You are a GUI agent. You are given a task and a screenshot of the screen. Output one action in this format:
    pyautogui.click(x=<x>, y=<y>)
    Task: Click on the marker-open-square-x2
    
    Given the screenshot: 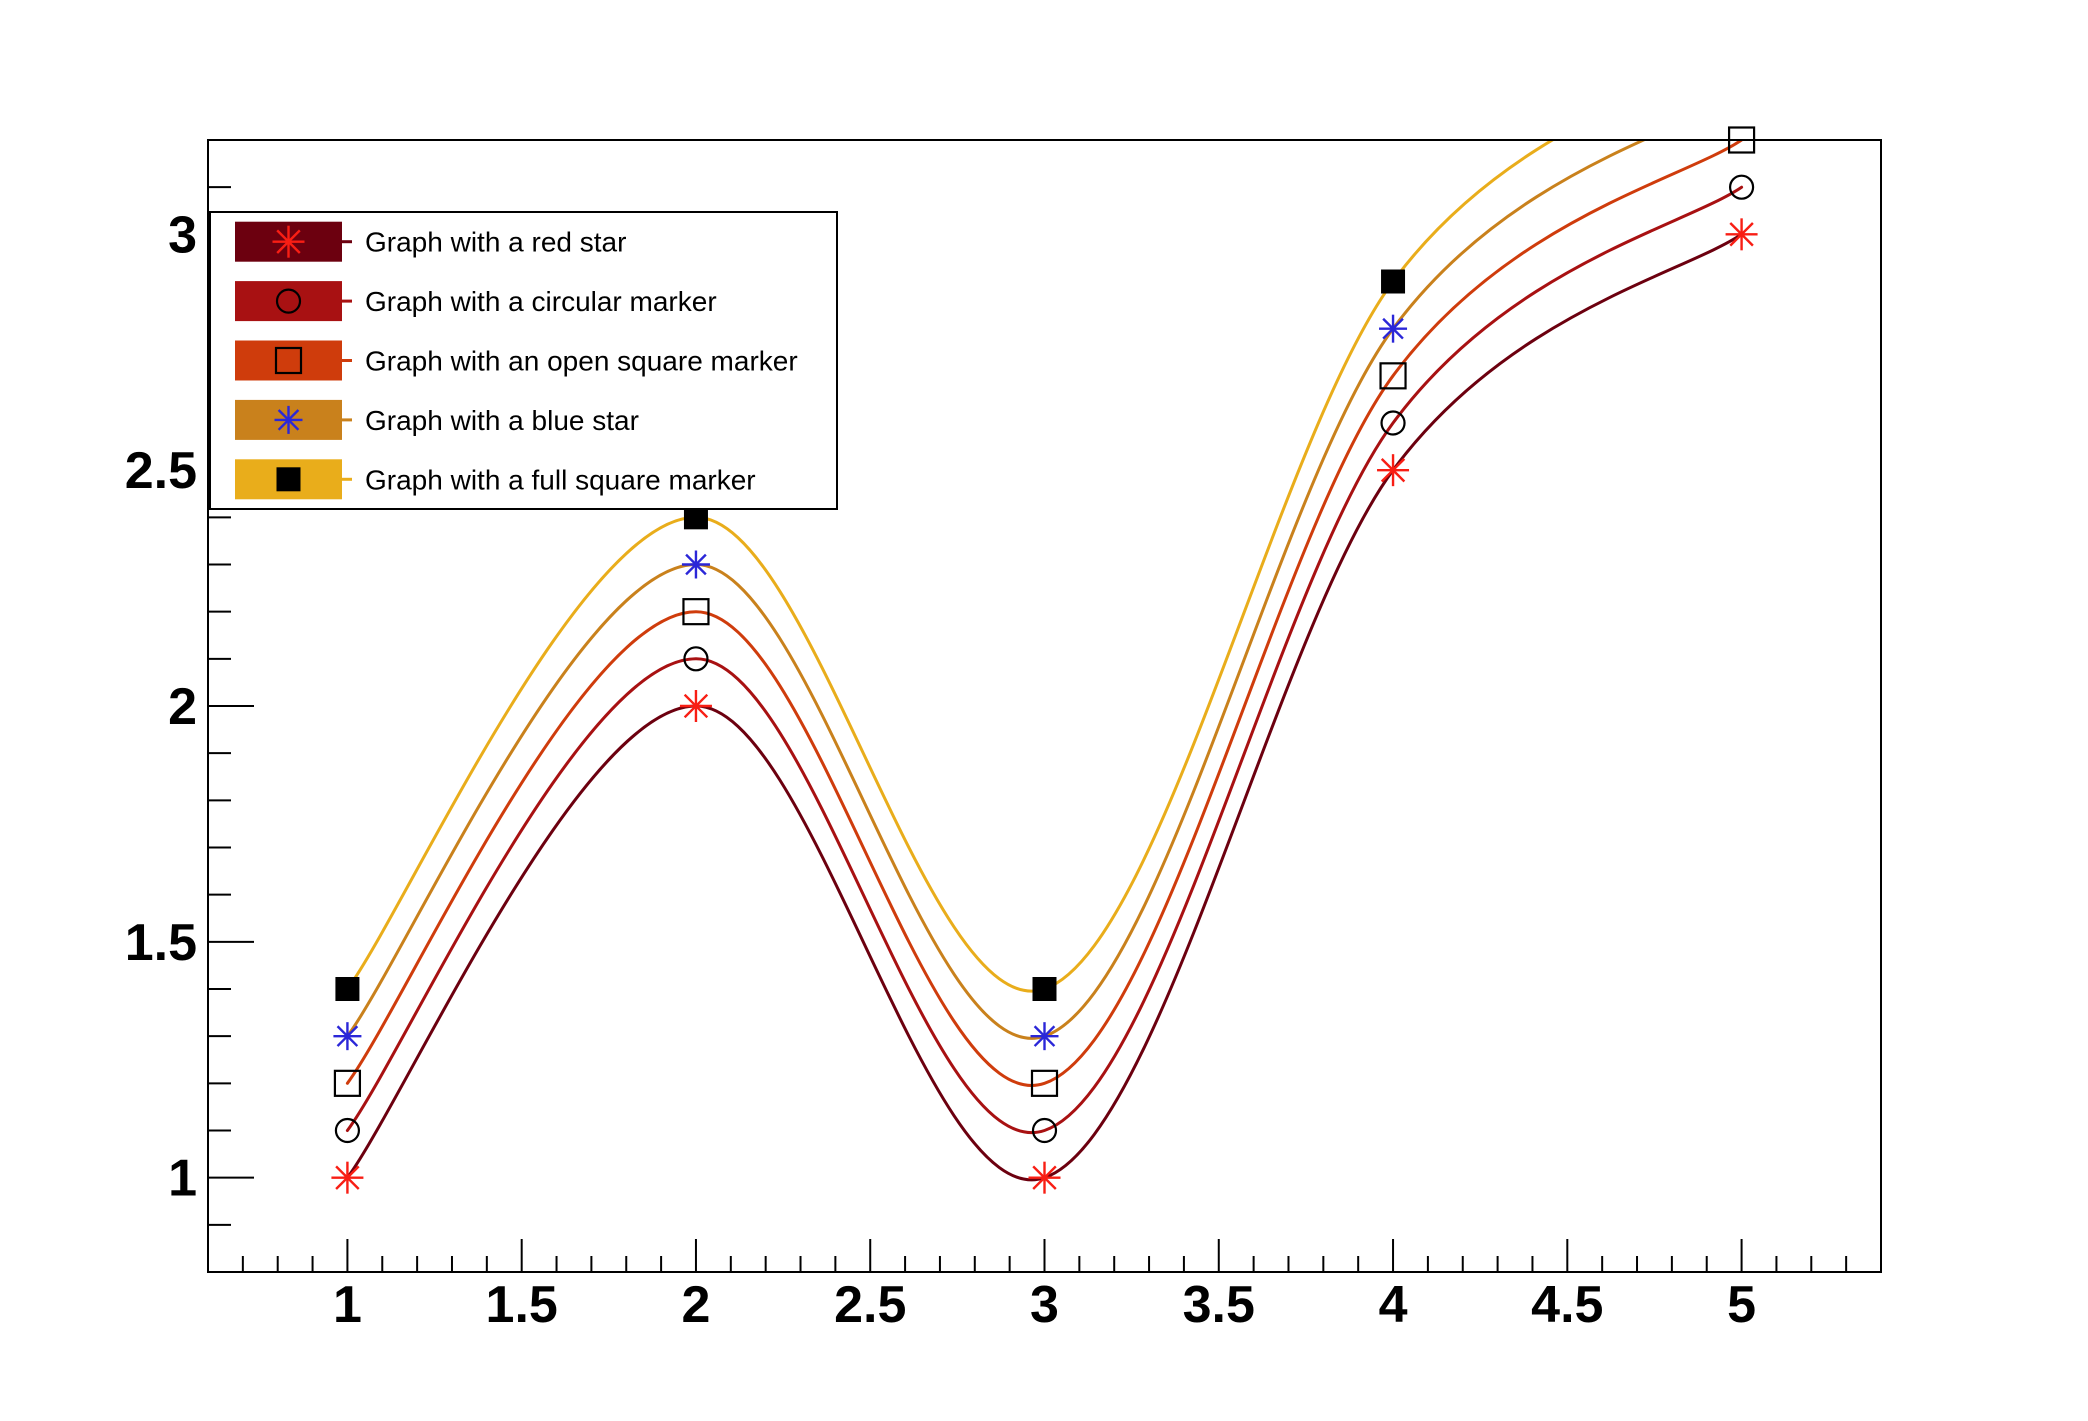 What is the action you would take?
    pyautogui.click(x=696, y=612)
    